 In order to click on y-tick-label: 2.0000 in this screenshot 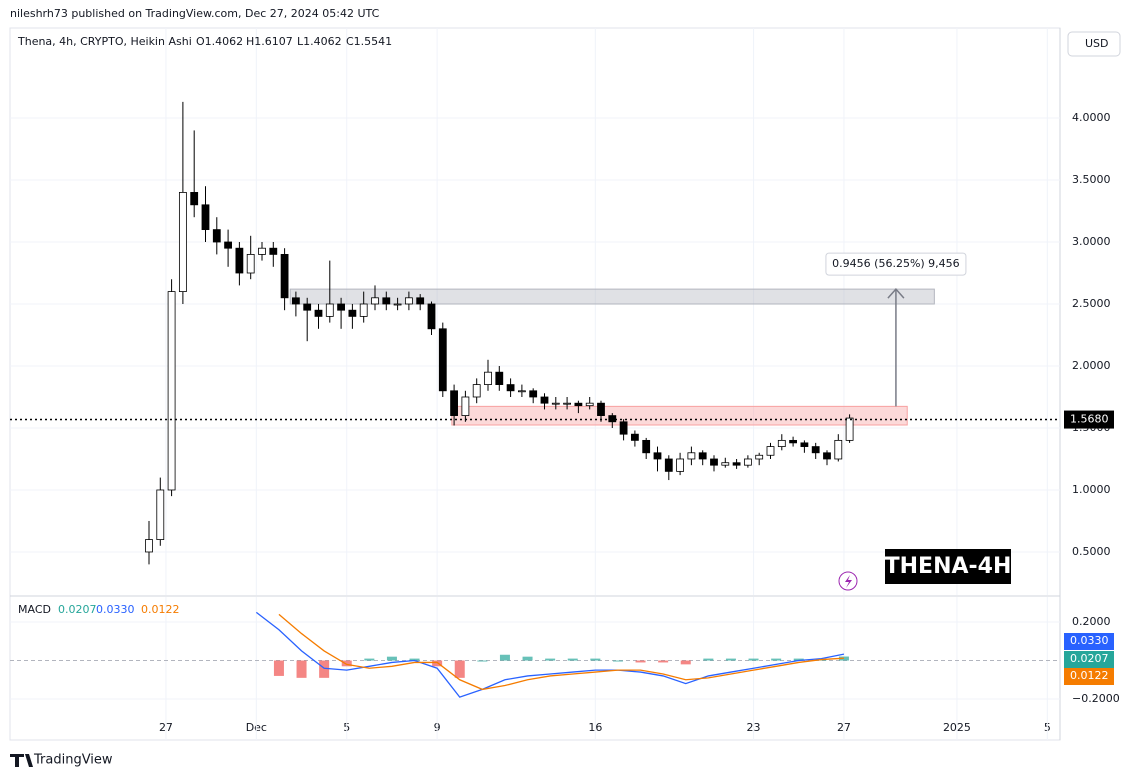, I will do `click(1091, 365)`.